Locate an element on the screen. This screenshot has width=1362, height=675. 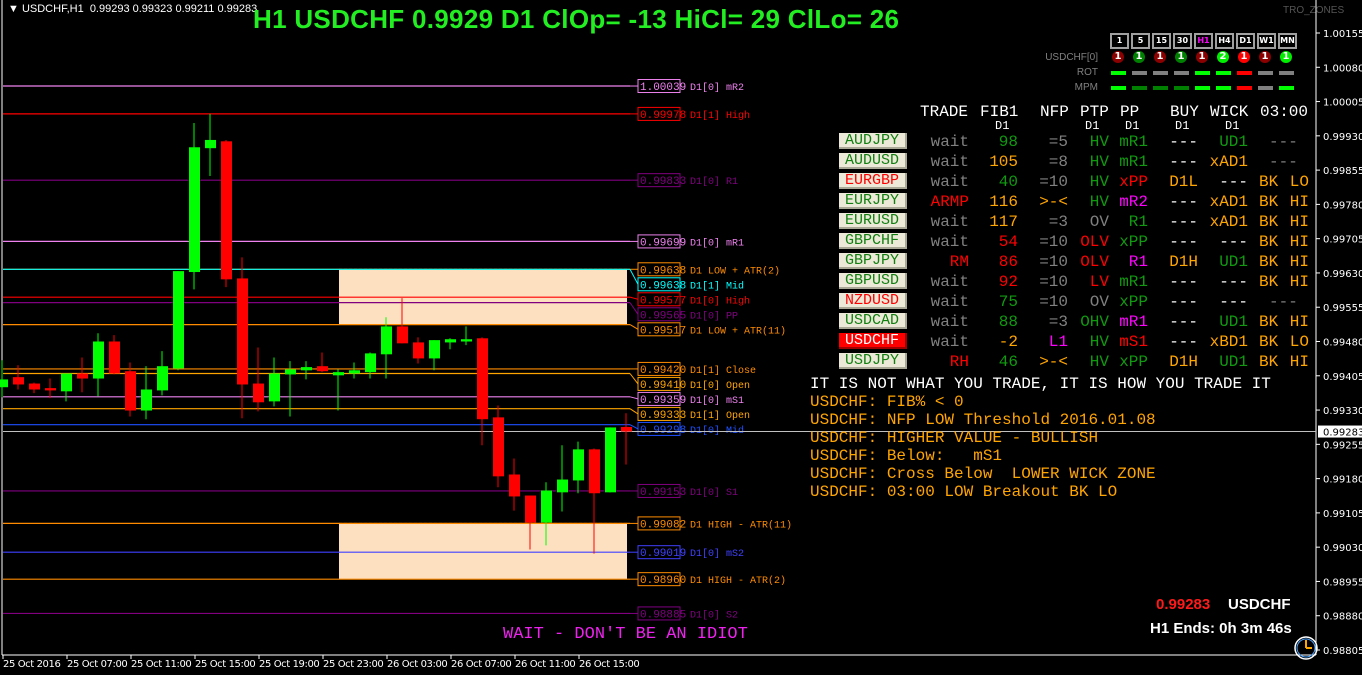
cell-nfp: L1 is located at coordinates (1058, 342).